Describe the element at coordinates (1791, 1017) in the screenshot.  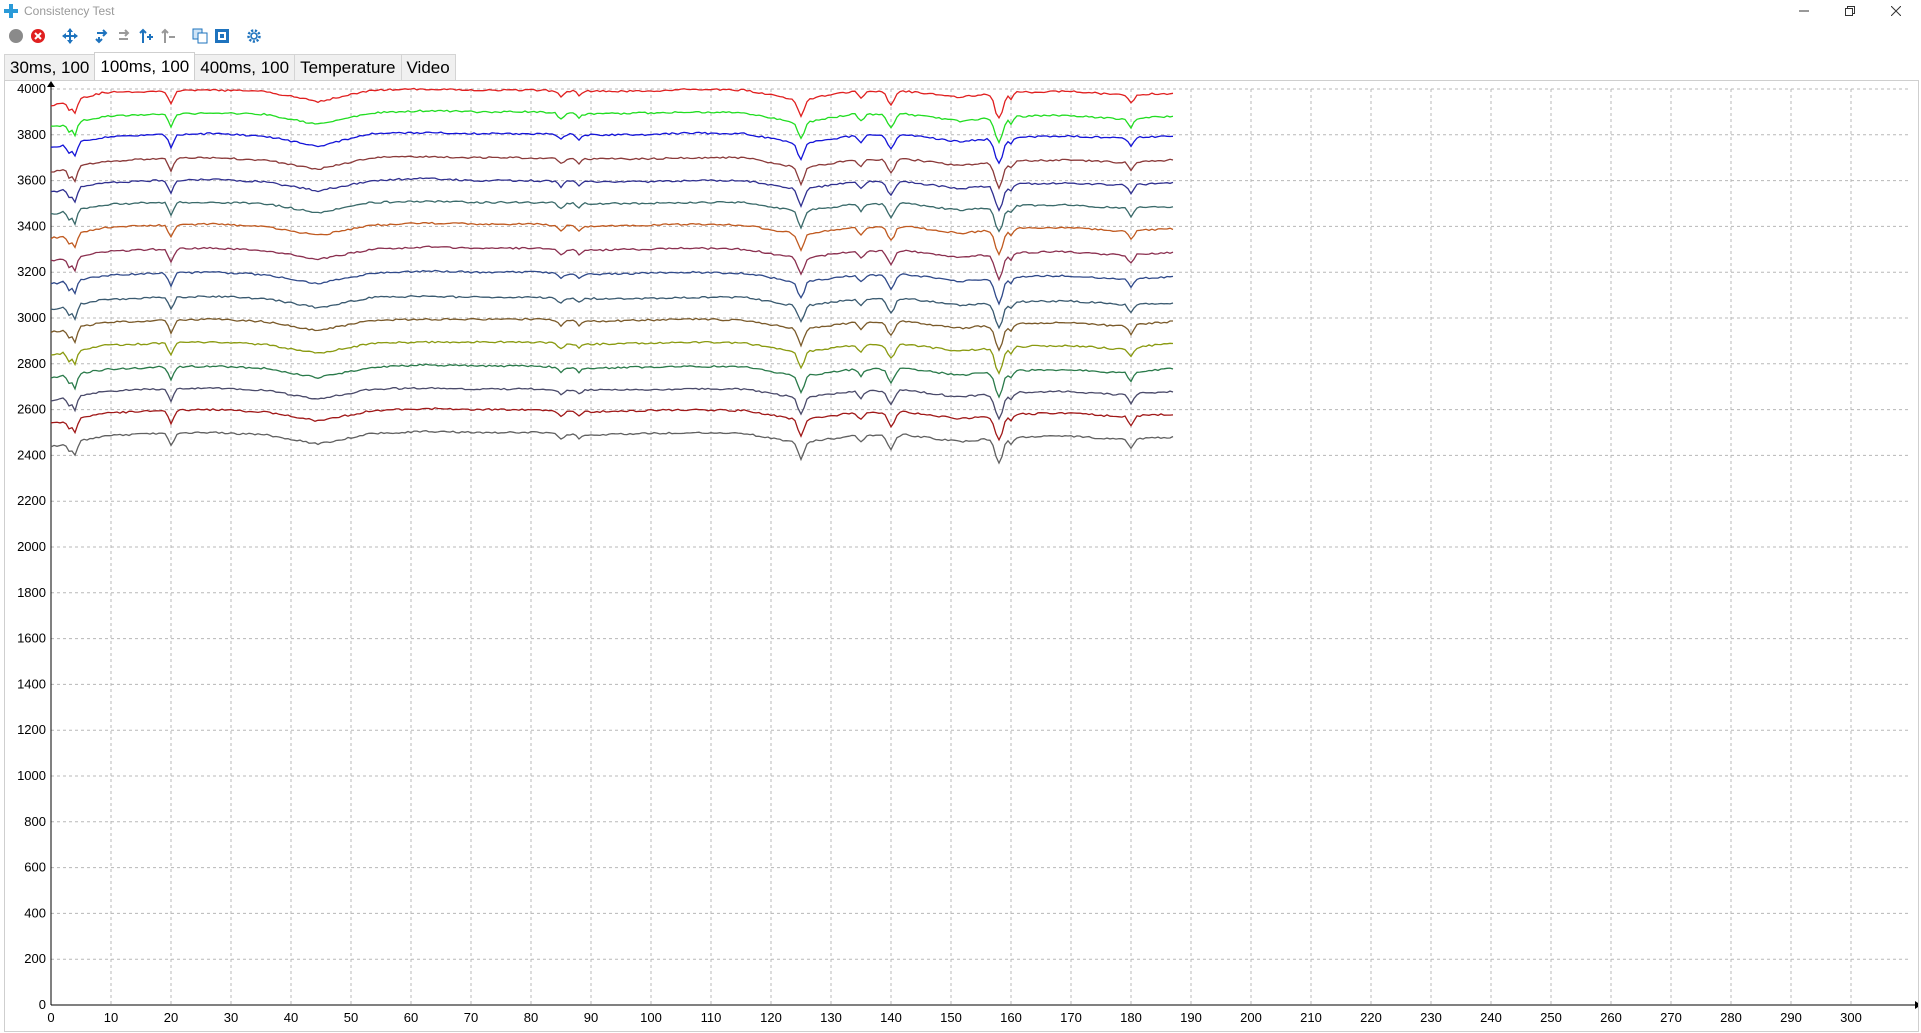
I see `x-tick-label: 290` at that location.